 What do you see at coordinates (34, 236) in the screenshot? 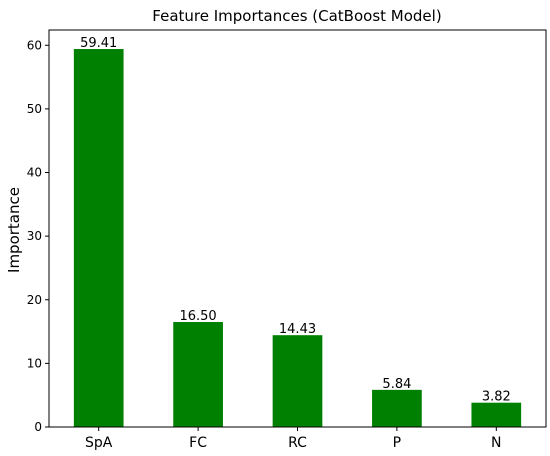
I see `y-tick-label-30: 30` at bounding box center [34, 236].